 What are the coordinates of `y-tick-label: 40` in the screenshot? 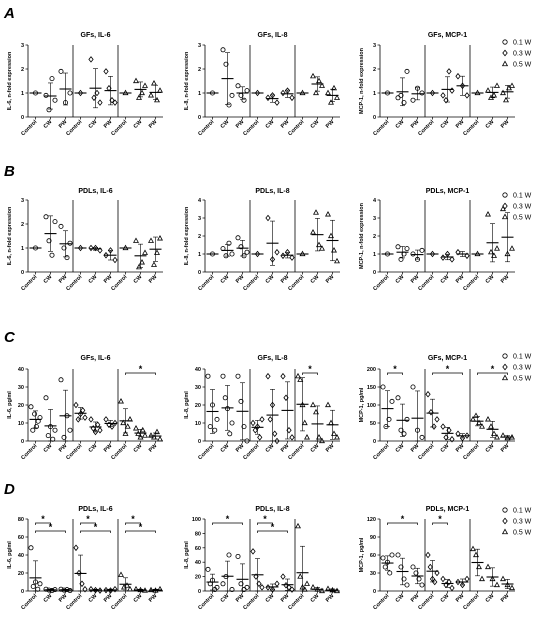 It's located at (198, 563).